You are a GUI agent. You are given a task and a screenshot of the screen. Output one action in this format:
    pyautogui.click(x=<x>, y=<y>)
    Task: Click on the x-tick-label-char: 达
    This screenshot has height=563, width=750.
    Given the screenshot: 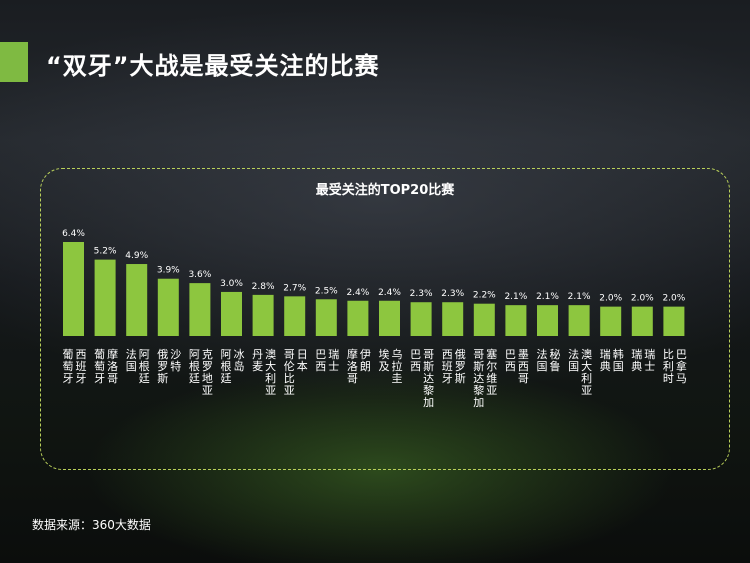 What is the action you would take?
    pyautogui.click(x=478, y=378)
    